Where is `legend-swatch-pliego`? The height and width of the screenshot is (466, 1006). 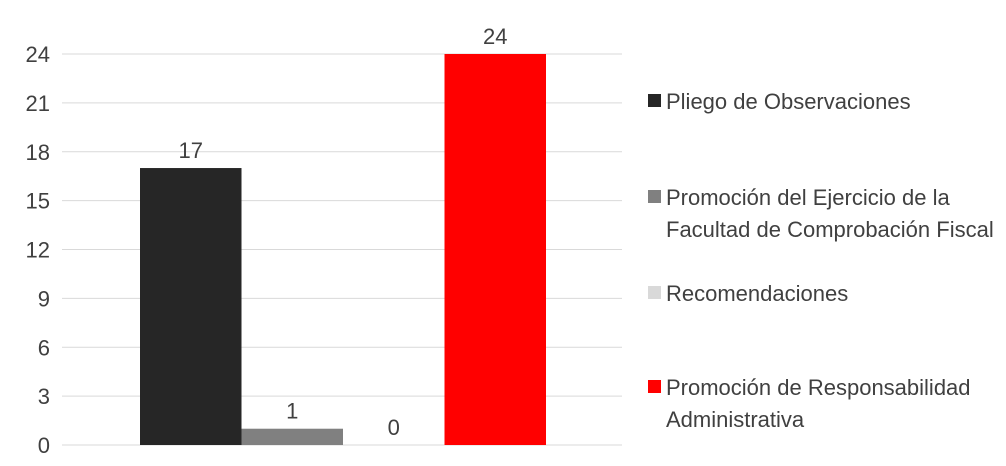 legend-swatch-pliego is located at coordinates (654, 100).